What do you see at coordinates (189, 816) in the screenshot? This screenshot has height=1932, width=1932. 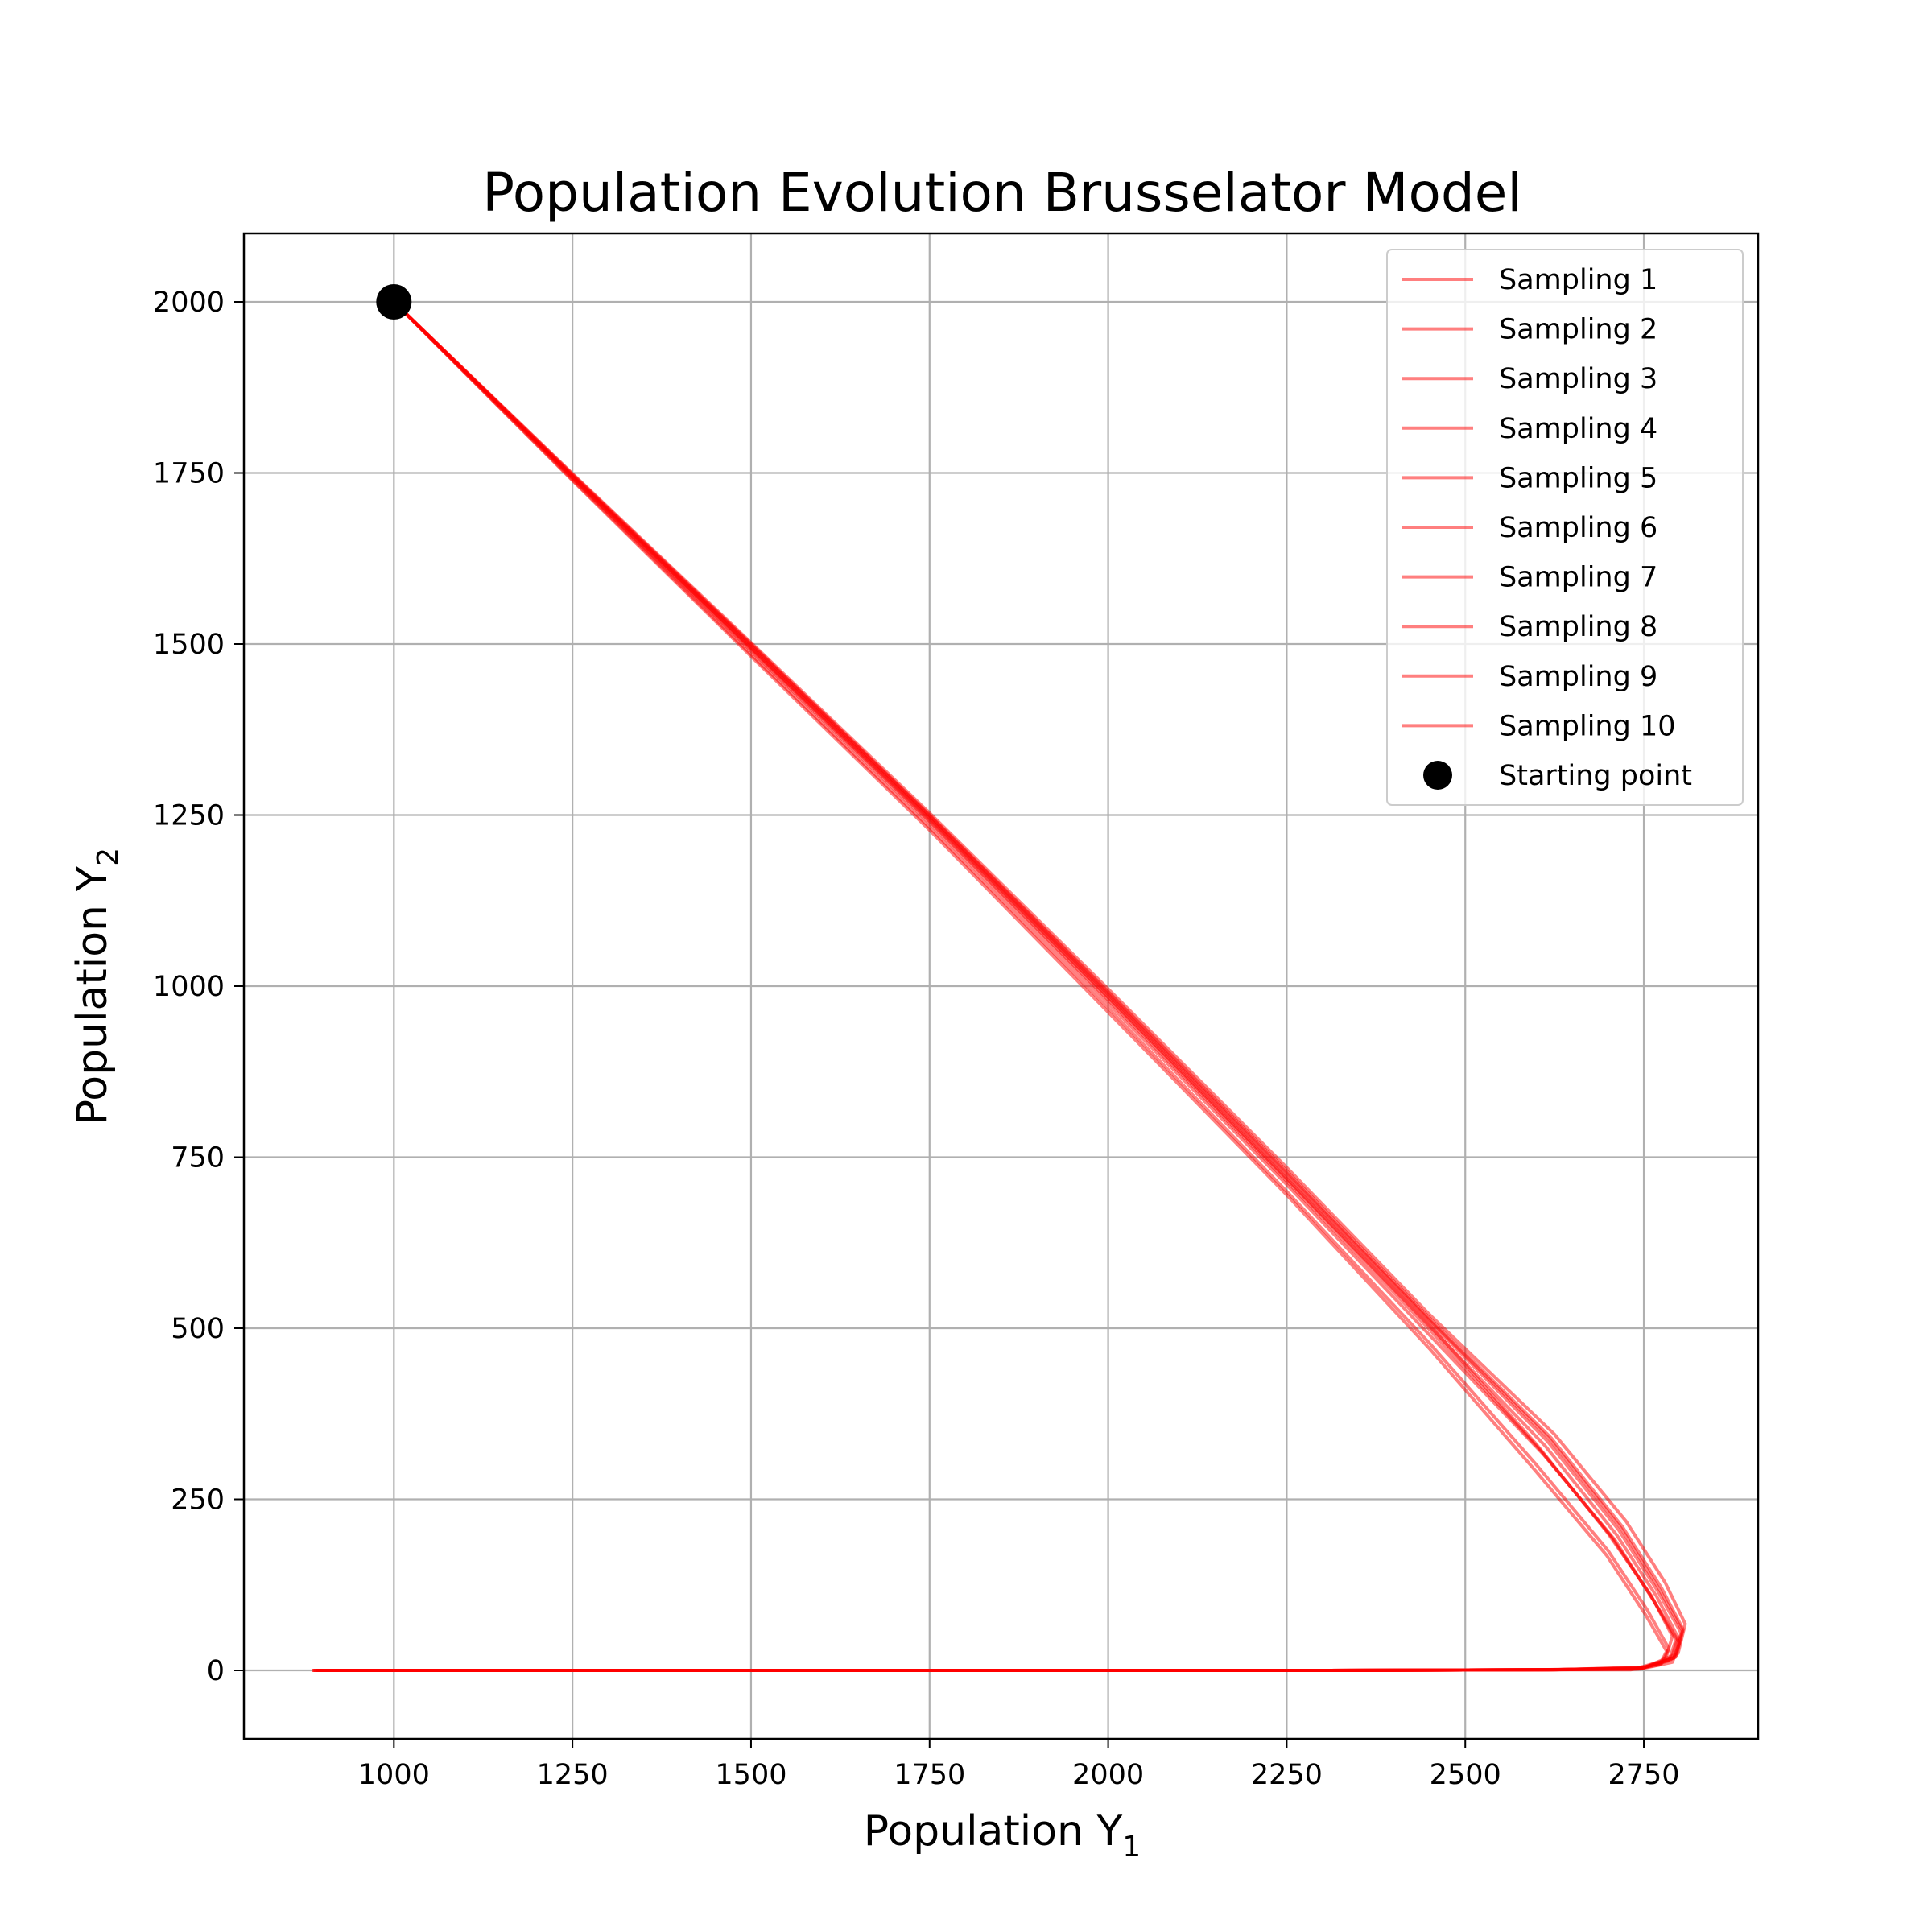 I see `y-tick-label: 1250` at bounding box center [189, 816].